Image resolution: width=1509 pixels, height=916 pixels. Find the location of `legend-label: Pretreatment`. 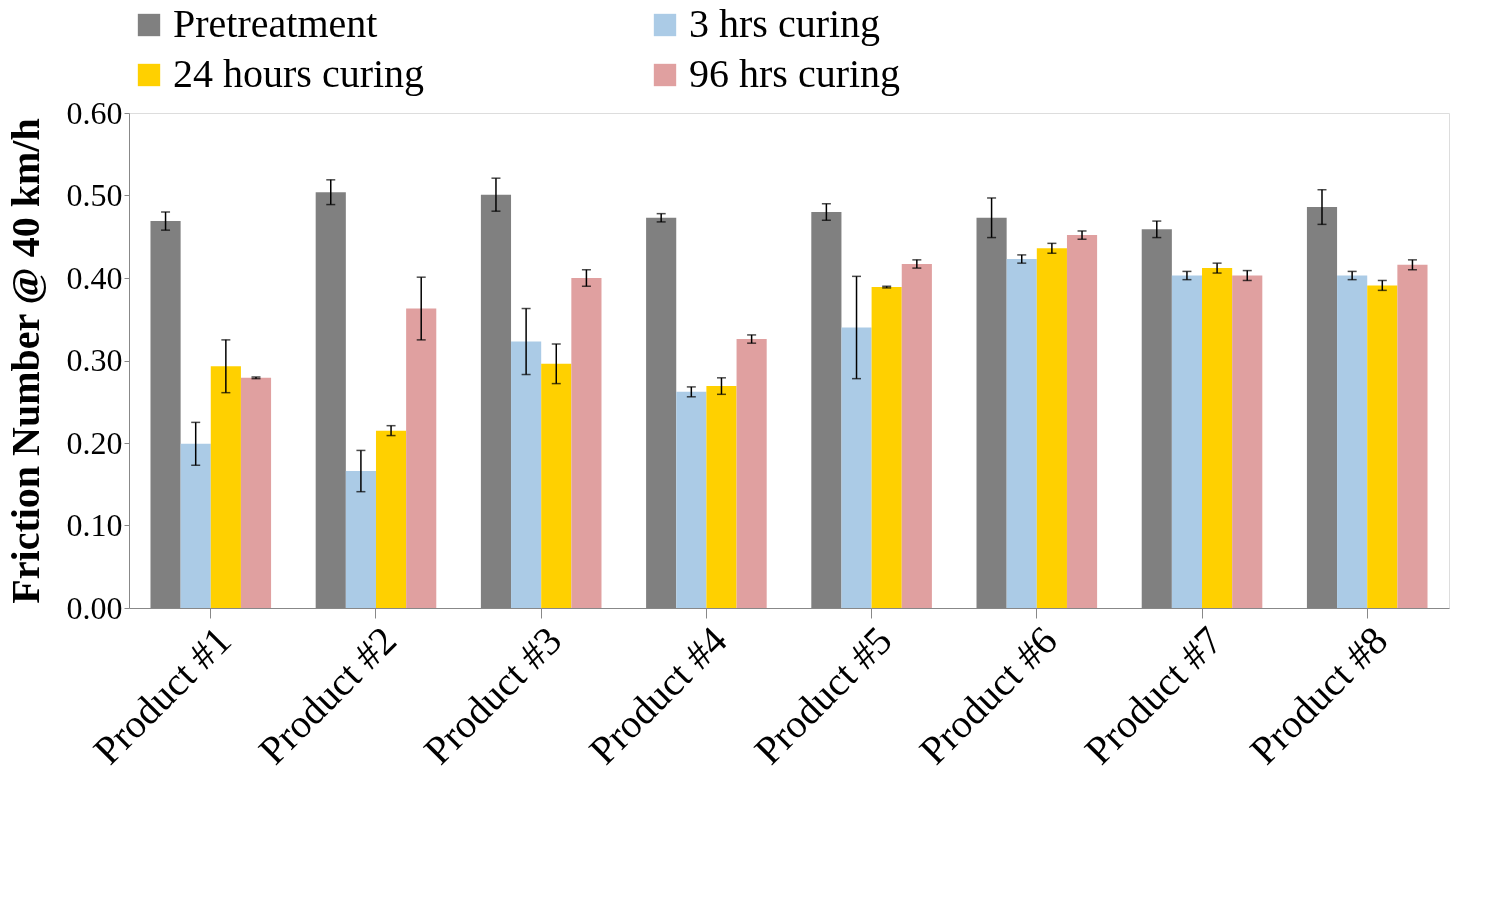

legend-label: Pretreatment is located at coordinates (275, 23).